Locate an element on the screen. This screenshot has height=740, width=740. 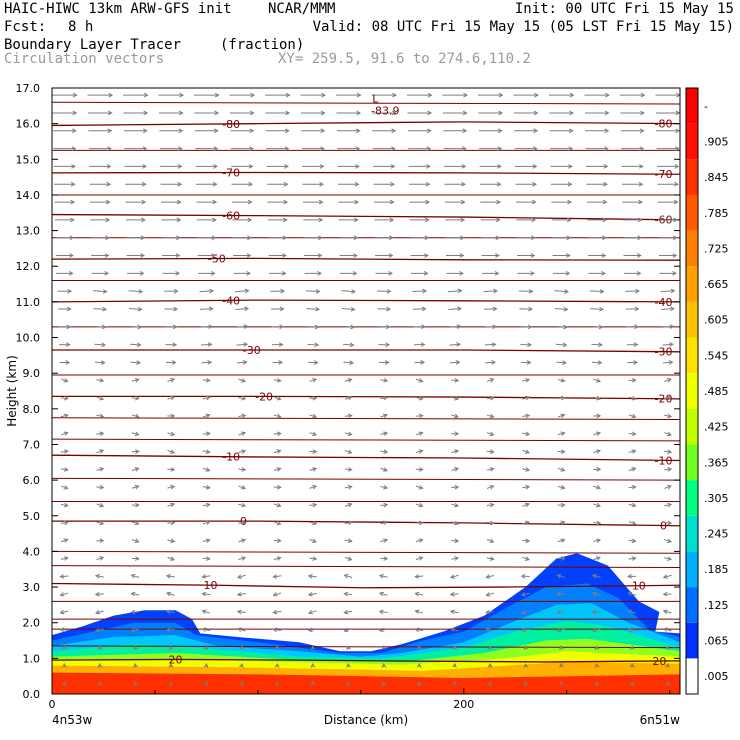
y-tick-label: 9.0 is located at coordinates (32, 373).